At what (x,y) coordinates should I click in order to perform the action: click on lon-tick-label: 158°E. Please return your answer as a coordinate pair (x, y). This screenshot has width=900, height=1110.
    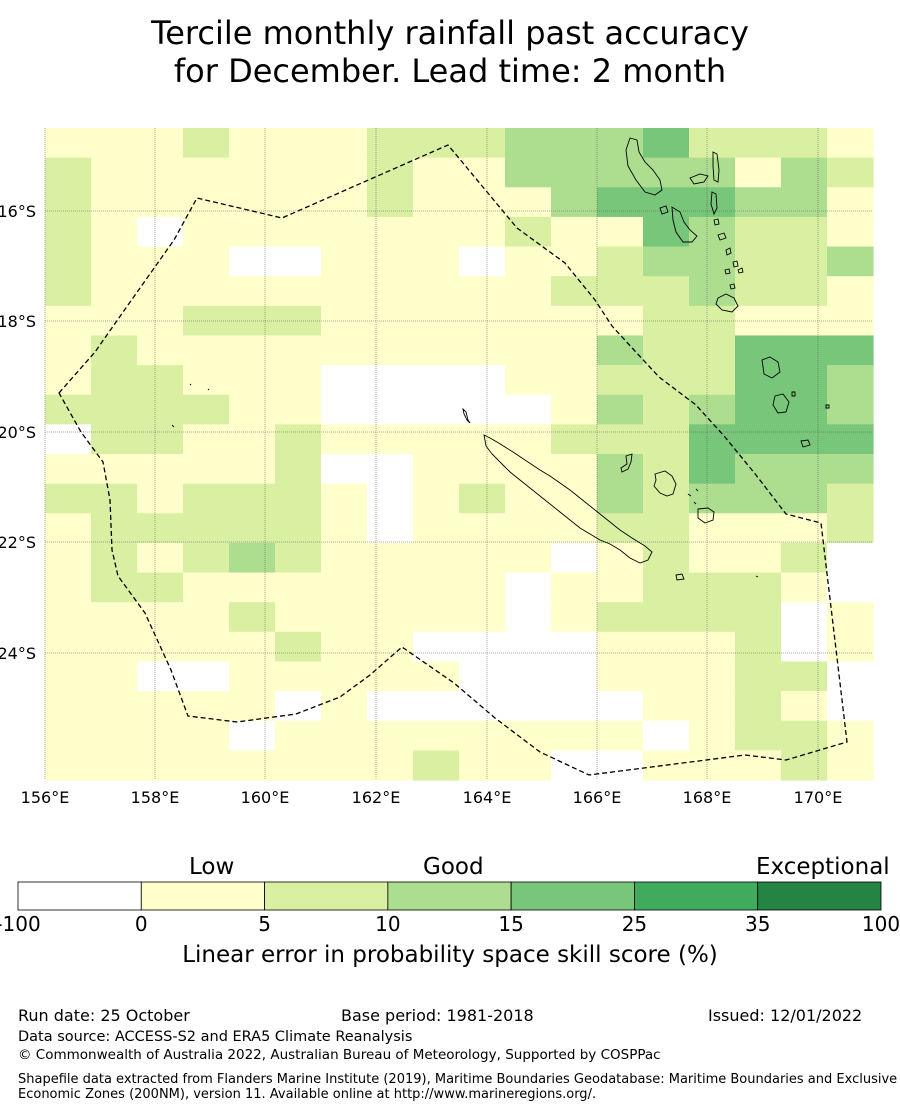
    Looking at the image, I should click on (155, 797).